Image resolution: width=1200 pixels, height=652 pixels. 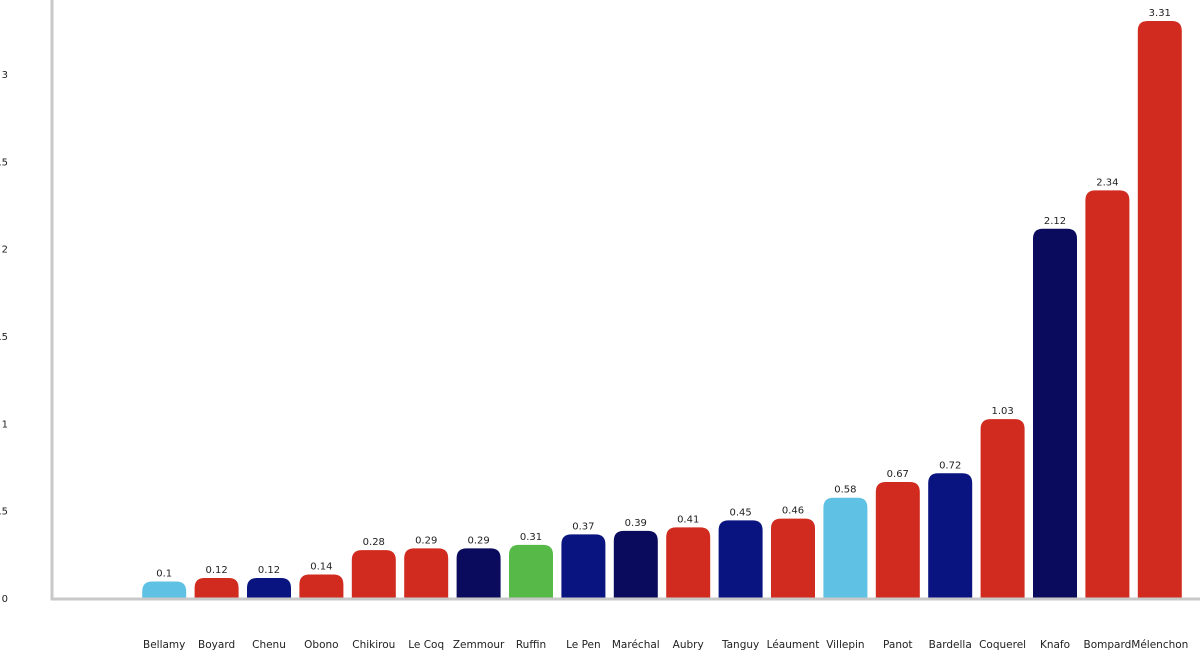 What do you see at coordinates (688, 645) in the screenshot?
I see `x-tick-label: Aubry` at bounding box center [688, 645].